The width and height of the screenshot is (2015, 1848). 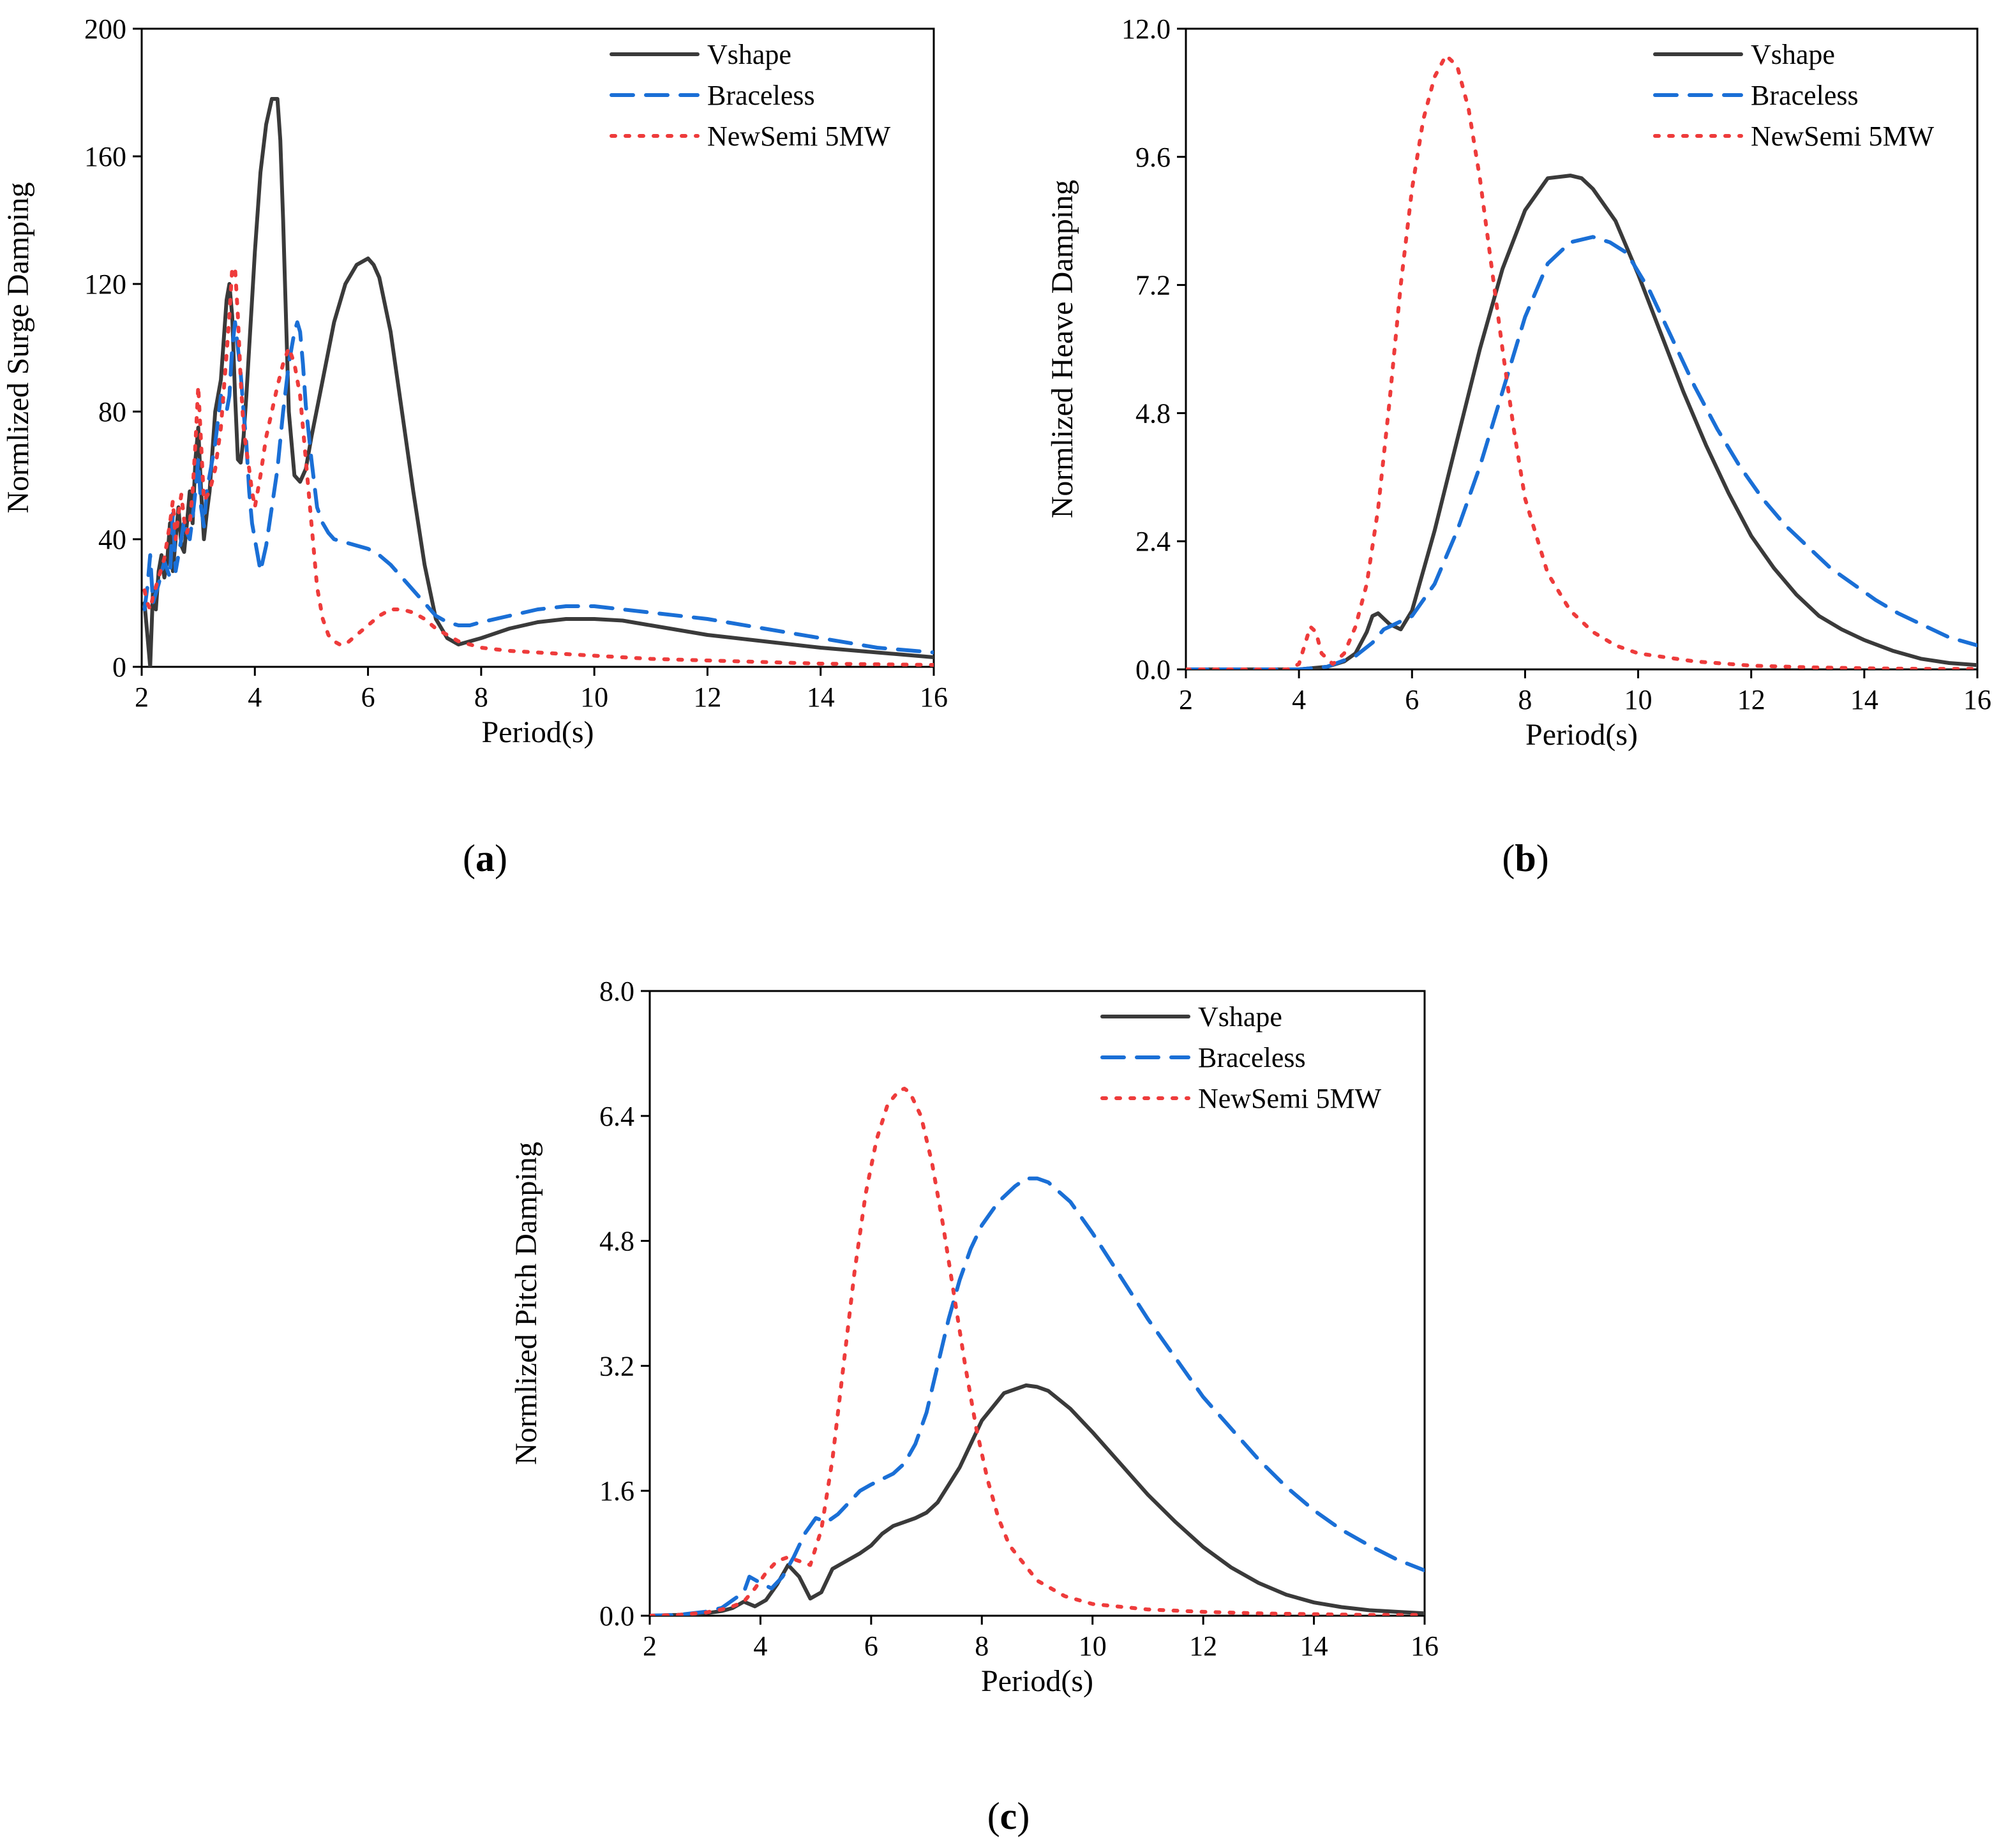 I want to click on panel-label: (c), so click(x=1008, y=1816).